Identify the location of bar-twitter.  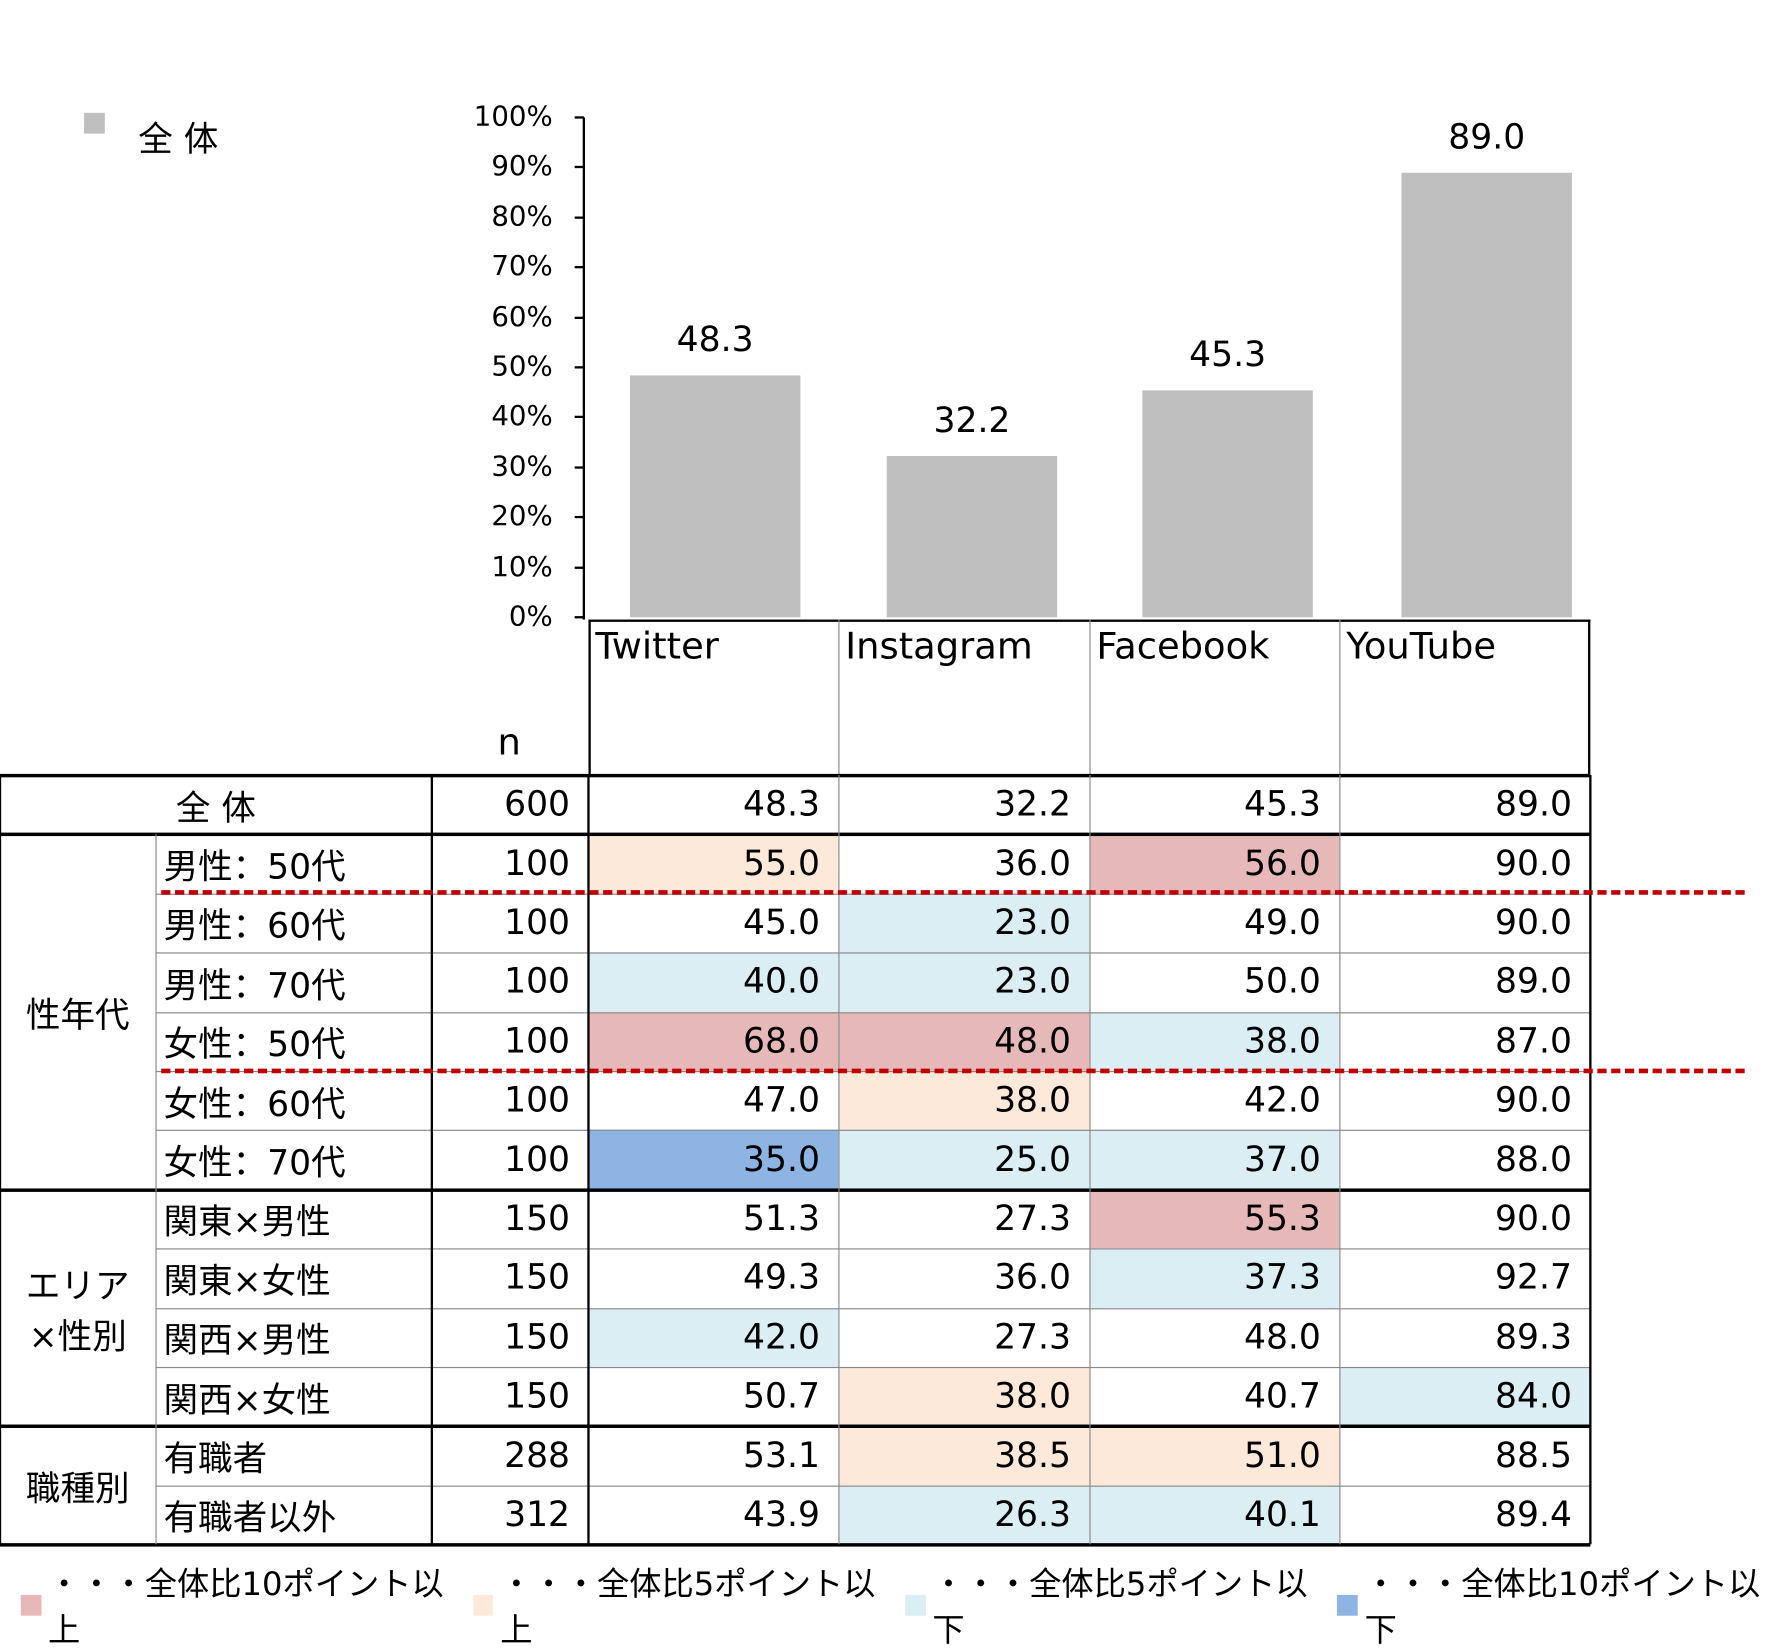
(715, 496).